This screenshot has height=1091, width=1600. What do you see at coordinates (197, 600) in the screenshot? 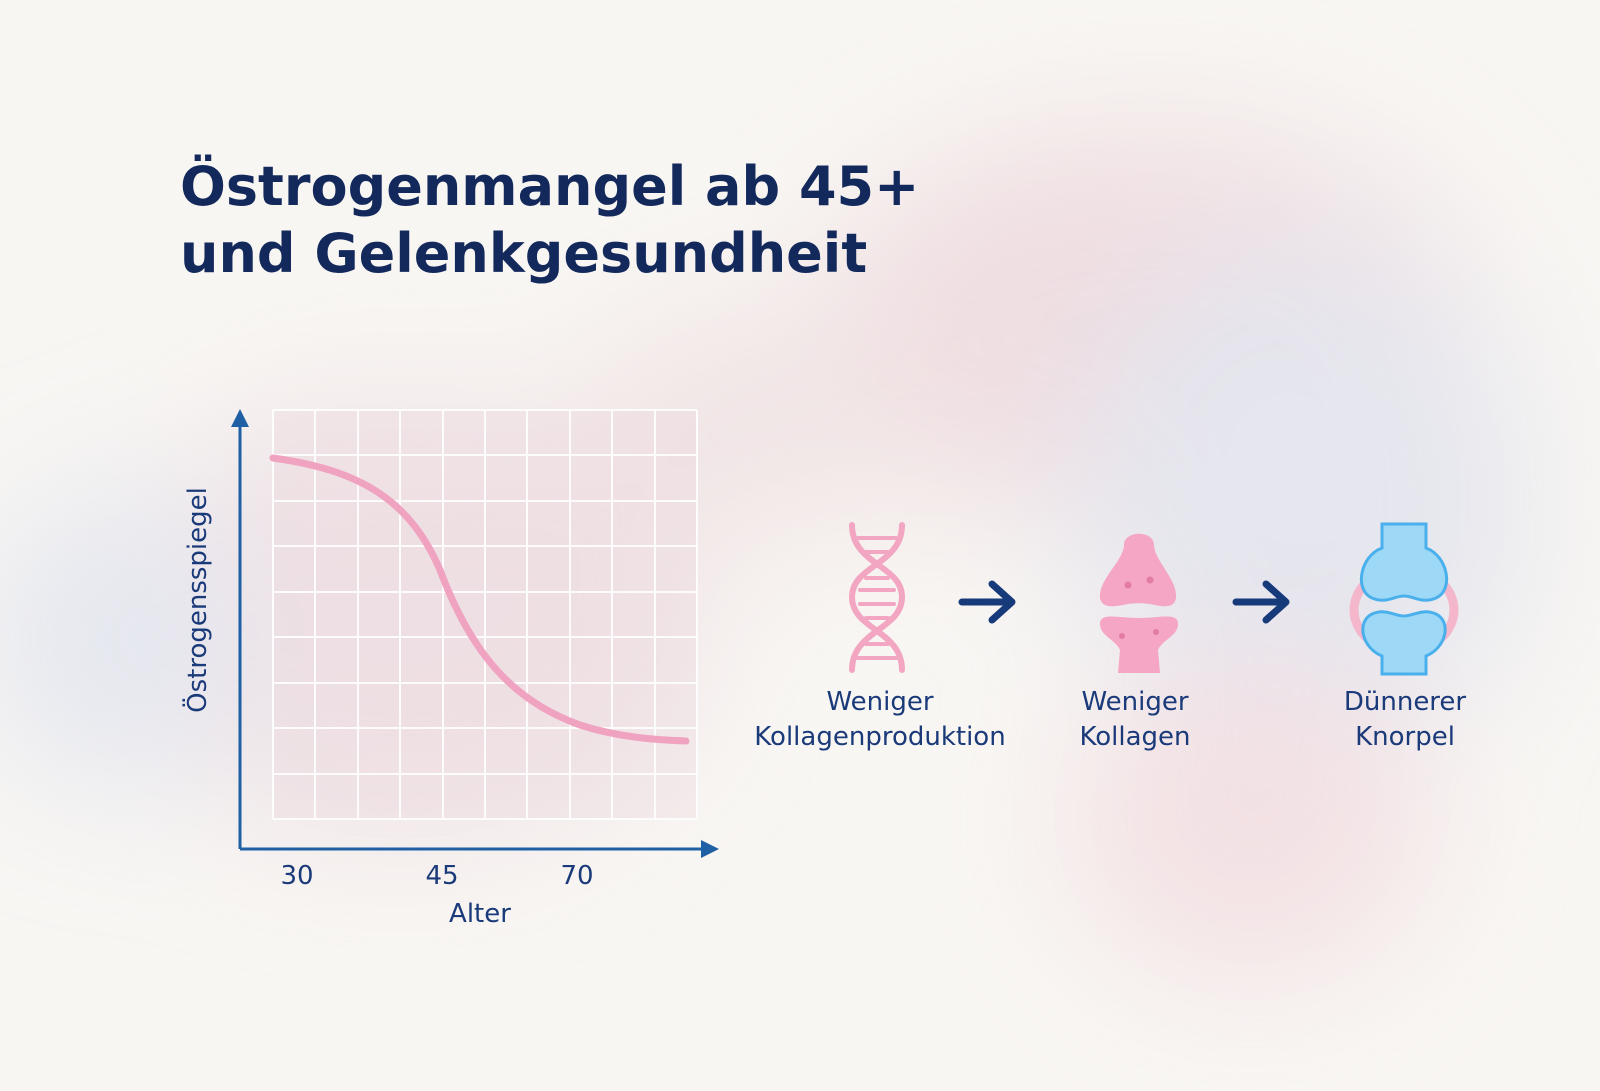
I see `y-axis-label: Östrogensspiegel` at bounding box center [197, 600].